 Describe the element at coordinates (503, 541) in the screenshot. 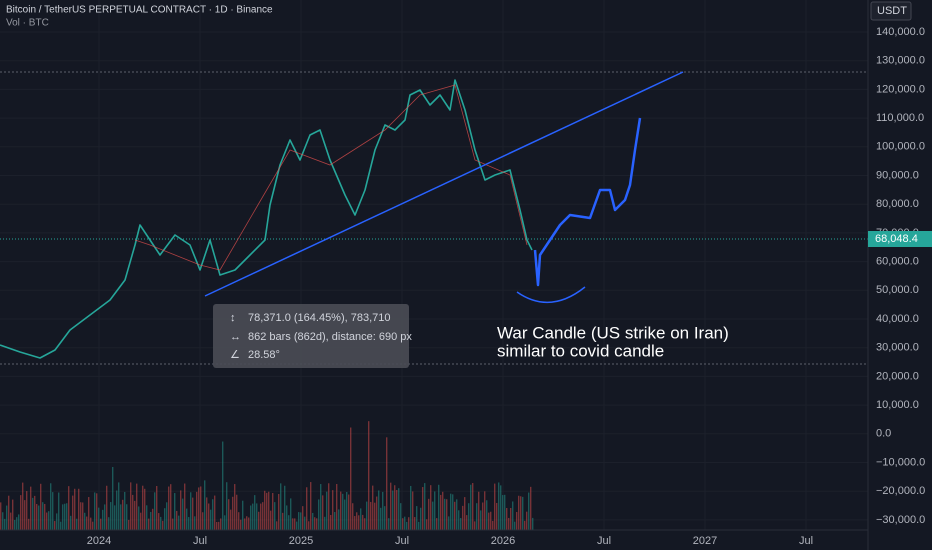

I see `time-label: 2026` at that location.